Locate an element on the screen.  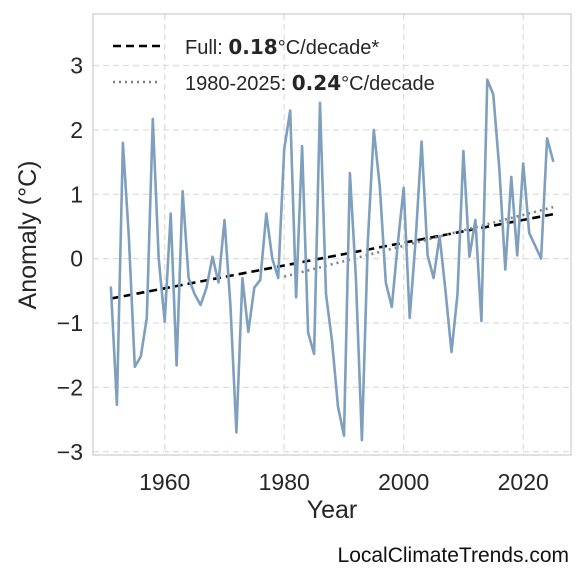
y-tick-label: 0 is located at coordinates (76, 259).